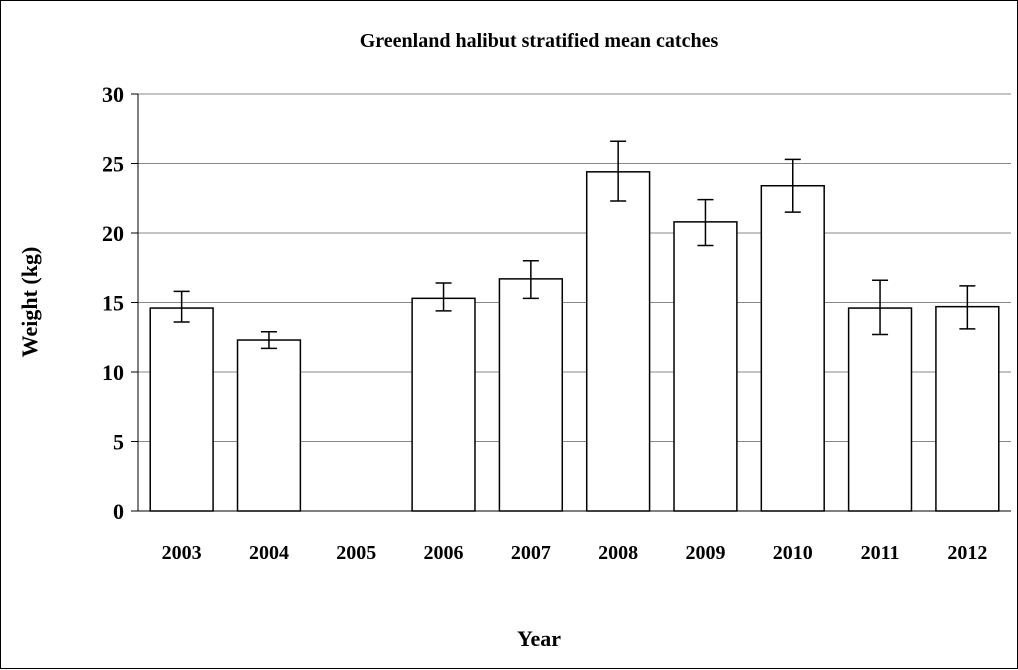 This screenshot has height=670, width=1018. What do you see at coordinates (531, 553) in the screenshot?
I see `x-tick-label: 2007` at bounding box center [531, 553].